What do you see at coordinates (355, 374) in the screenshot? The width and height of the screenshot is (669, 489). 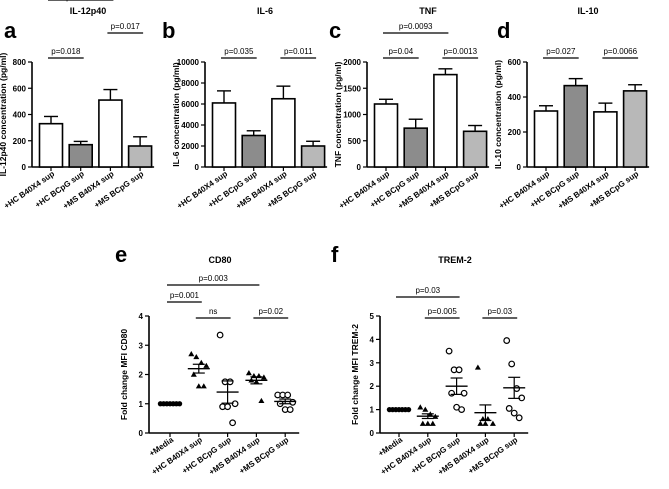 I see `y-axis-label: Fold change MFI TREM-2` at bounding box center [355, 374].